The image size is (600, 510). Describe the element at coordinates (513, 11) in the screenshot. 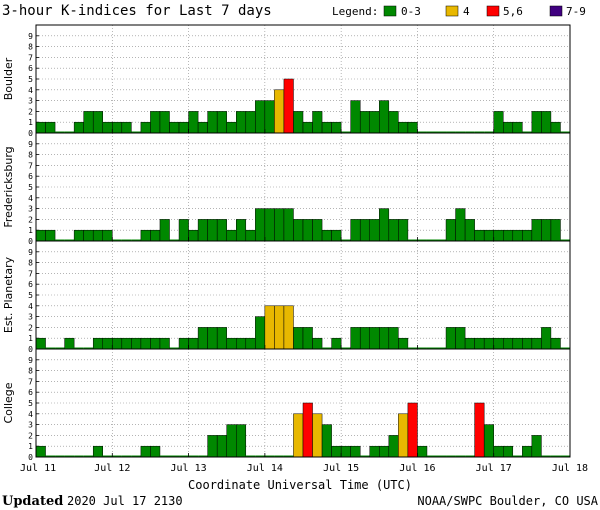

I see `legend-item-5-6: 5,6` at that location.